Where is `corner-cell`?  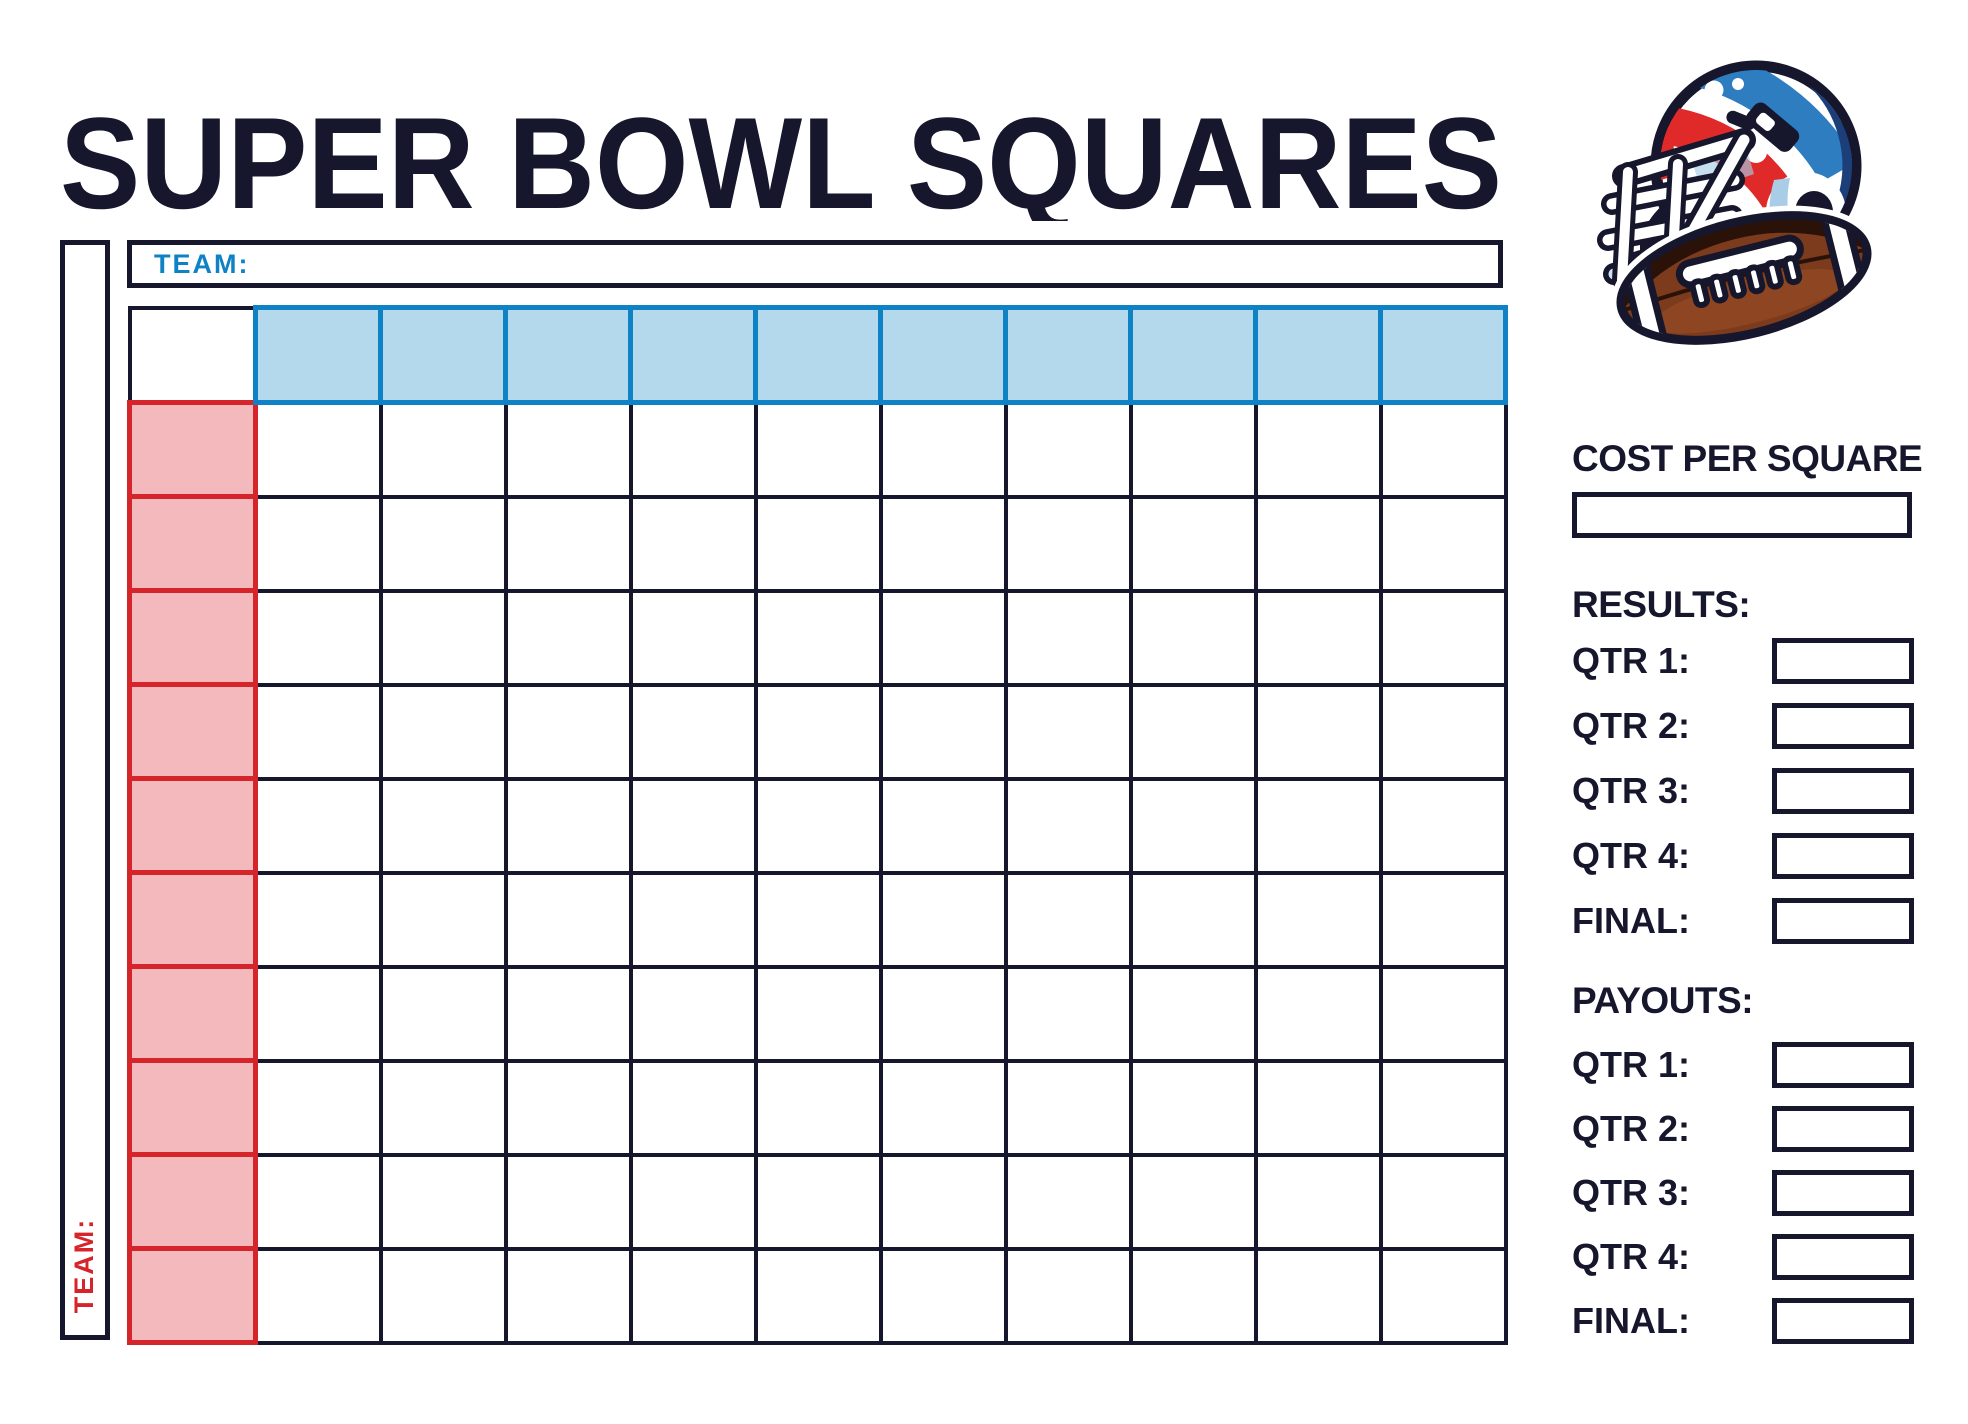
corner-cell is located at coordinates (192, 355).